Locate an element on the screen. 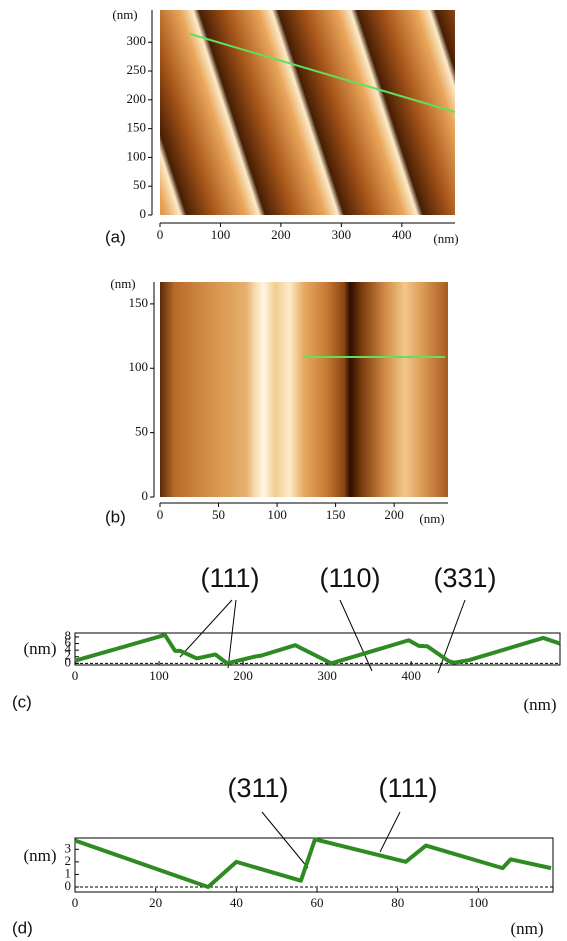  x-tick-label: 60 is located at coordinates (317, 902).